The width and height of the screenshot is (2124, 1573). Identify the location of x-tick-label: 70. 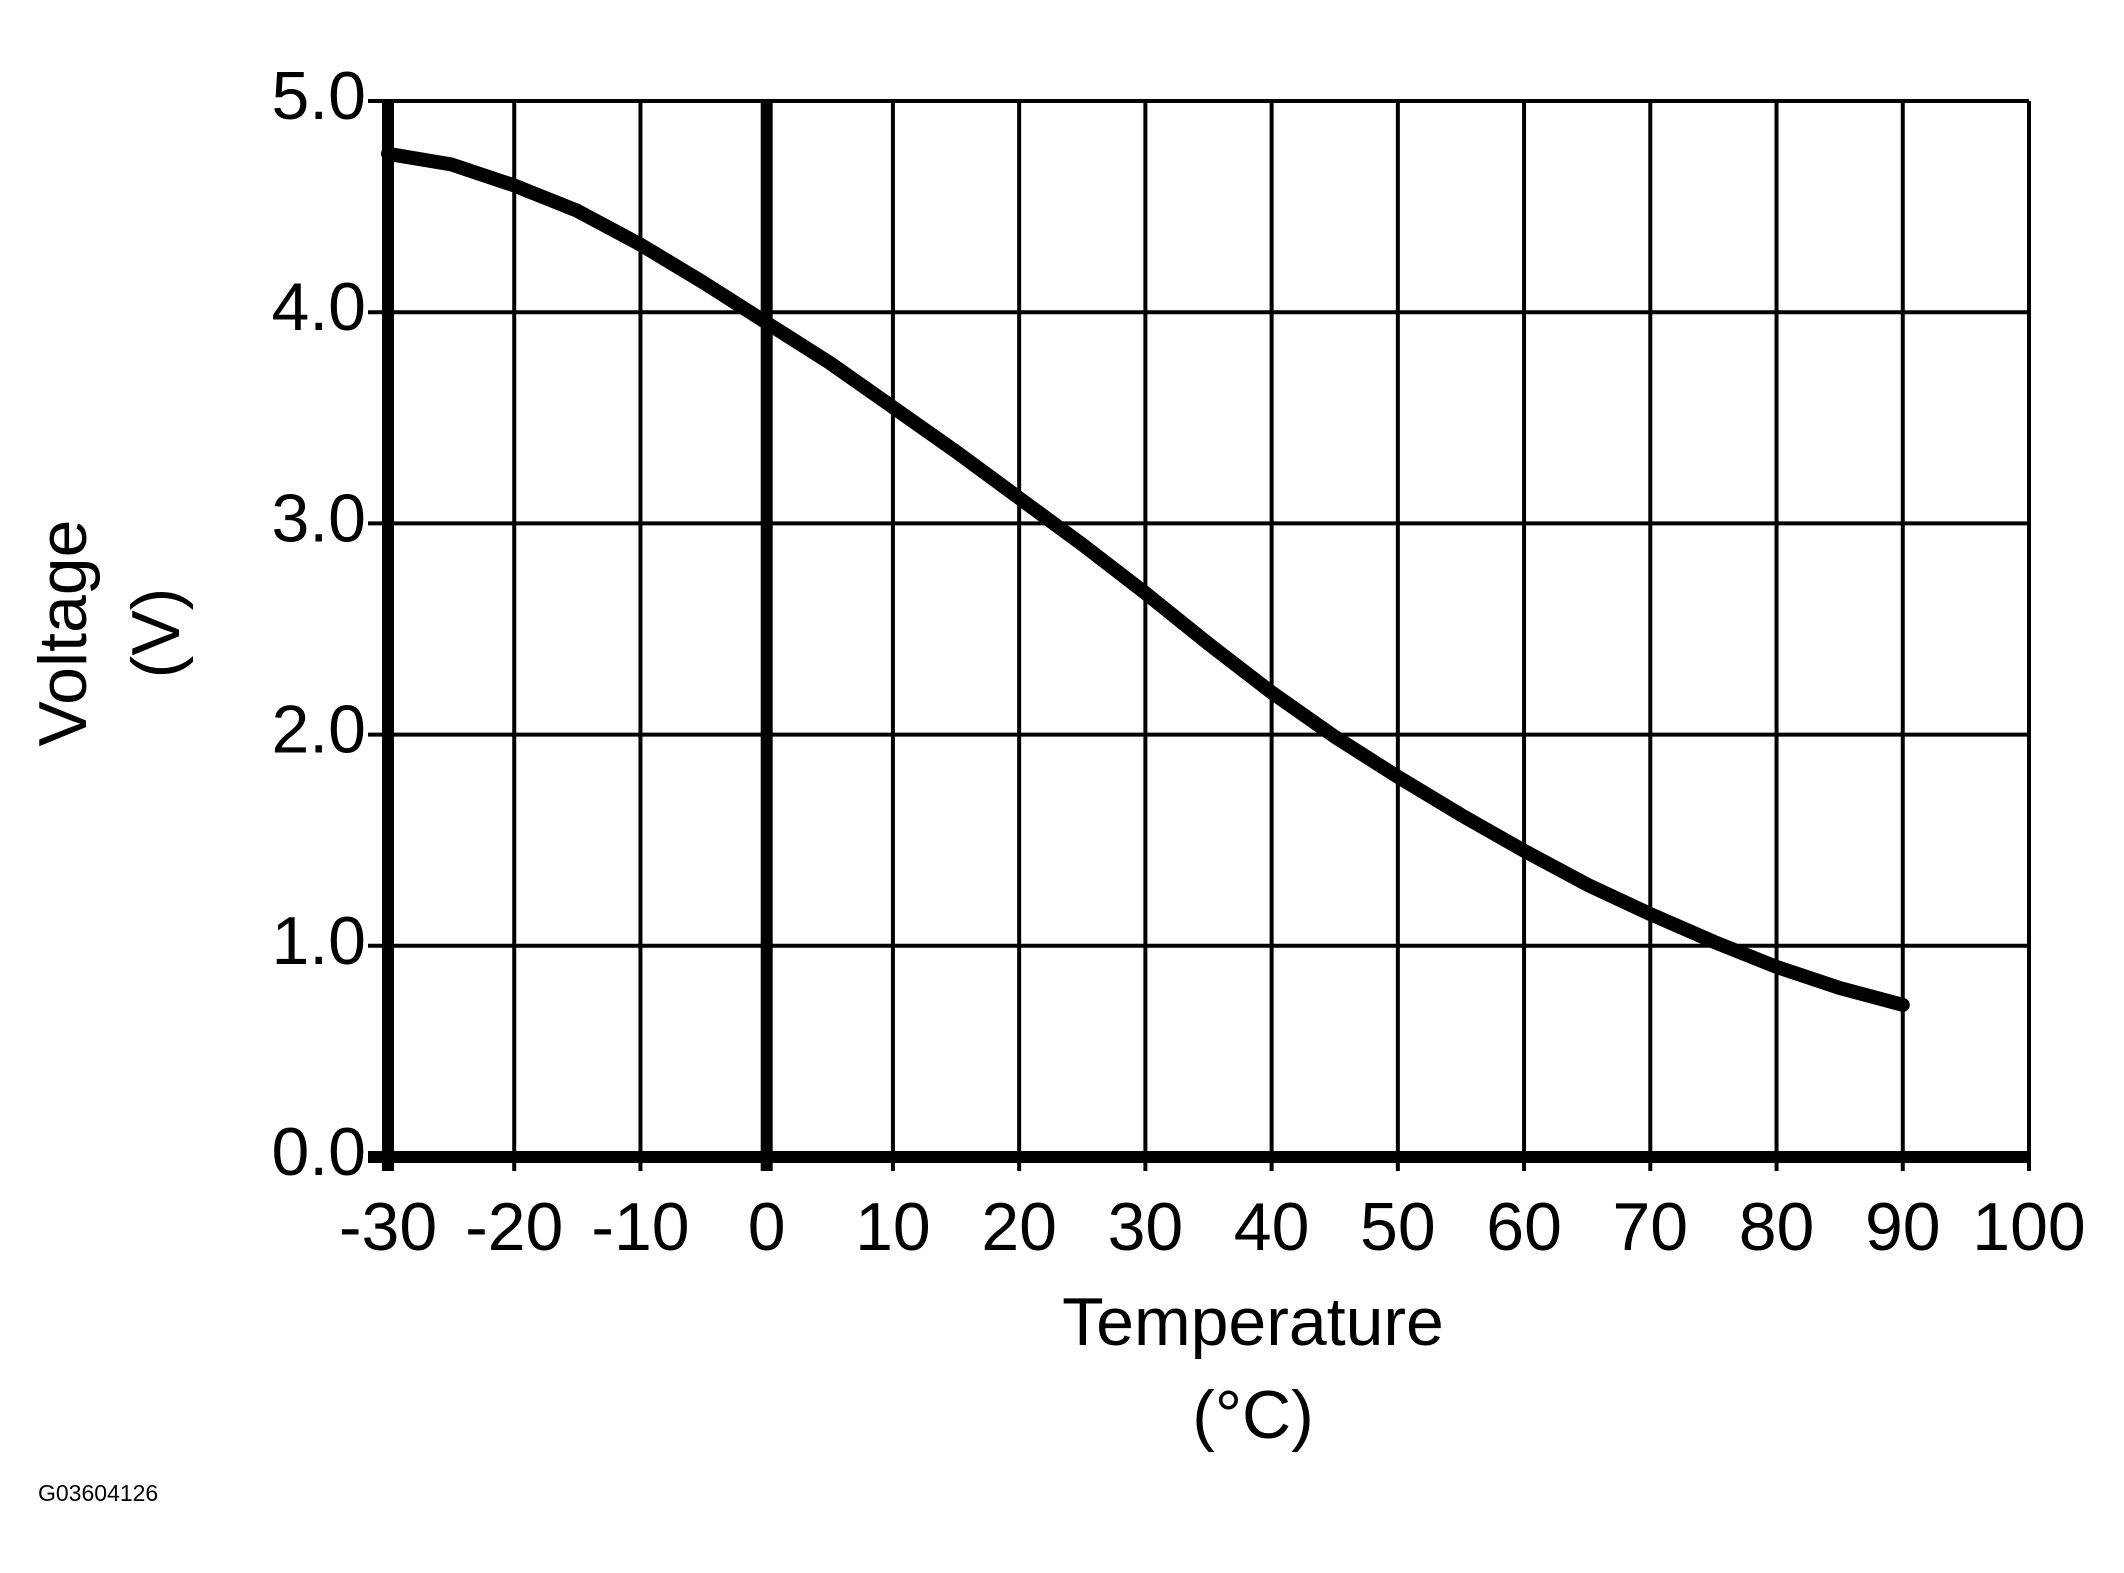
(1650, 1227).